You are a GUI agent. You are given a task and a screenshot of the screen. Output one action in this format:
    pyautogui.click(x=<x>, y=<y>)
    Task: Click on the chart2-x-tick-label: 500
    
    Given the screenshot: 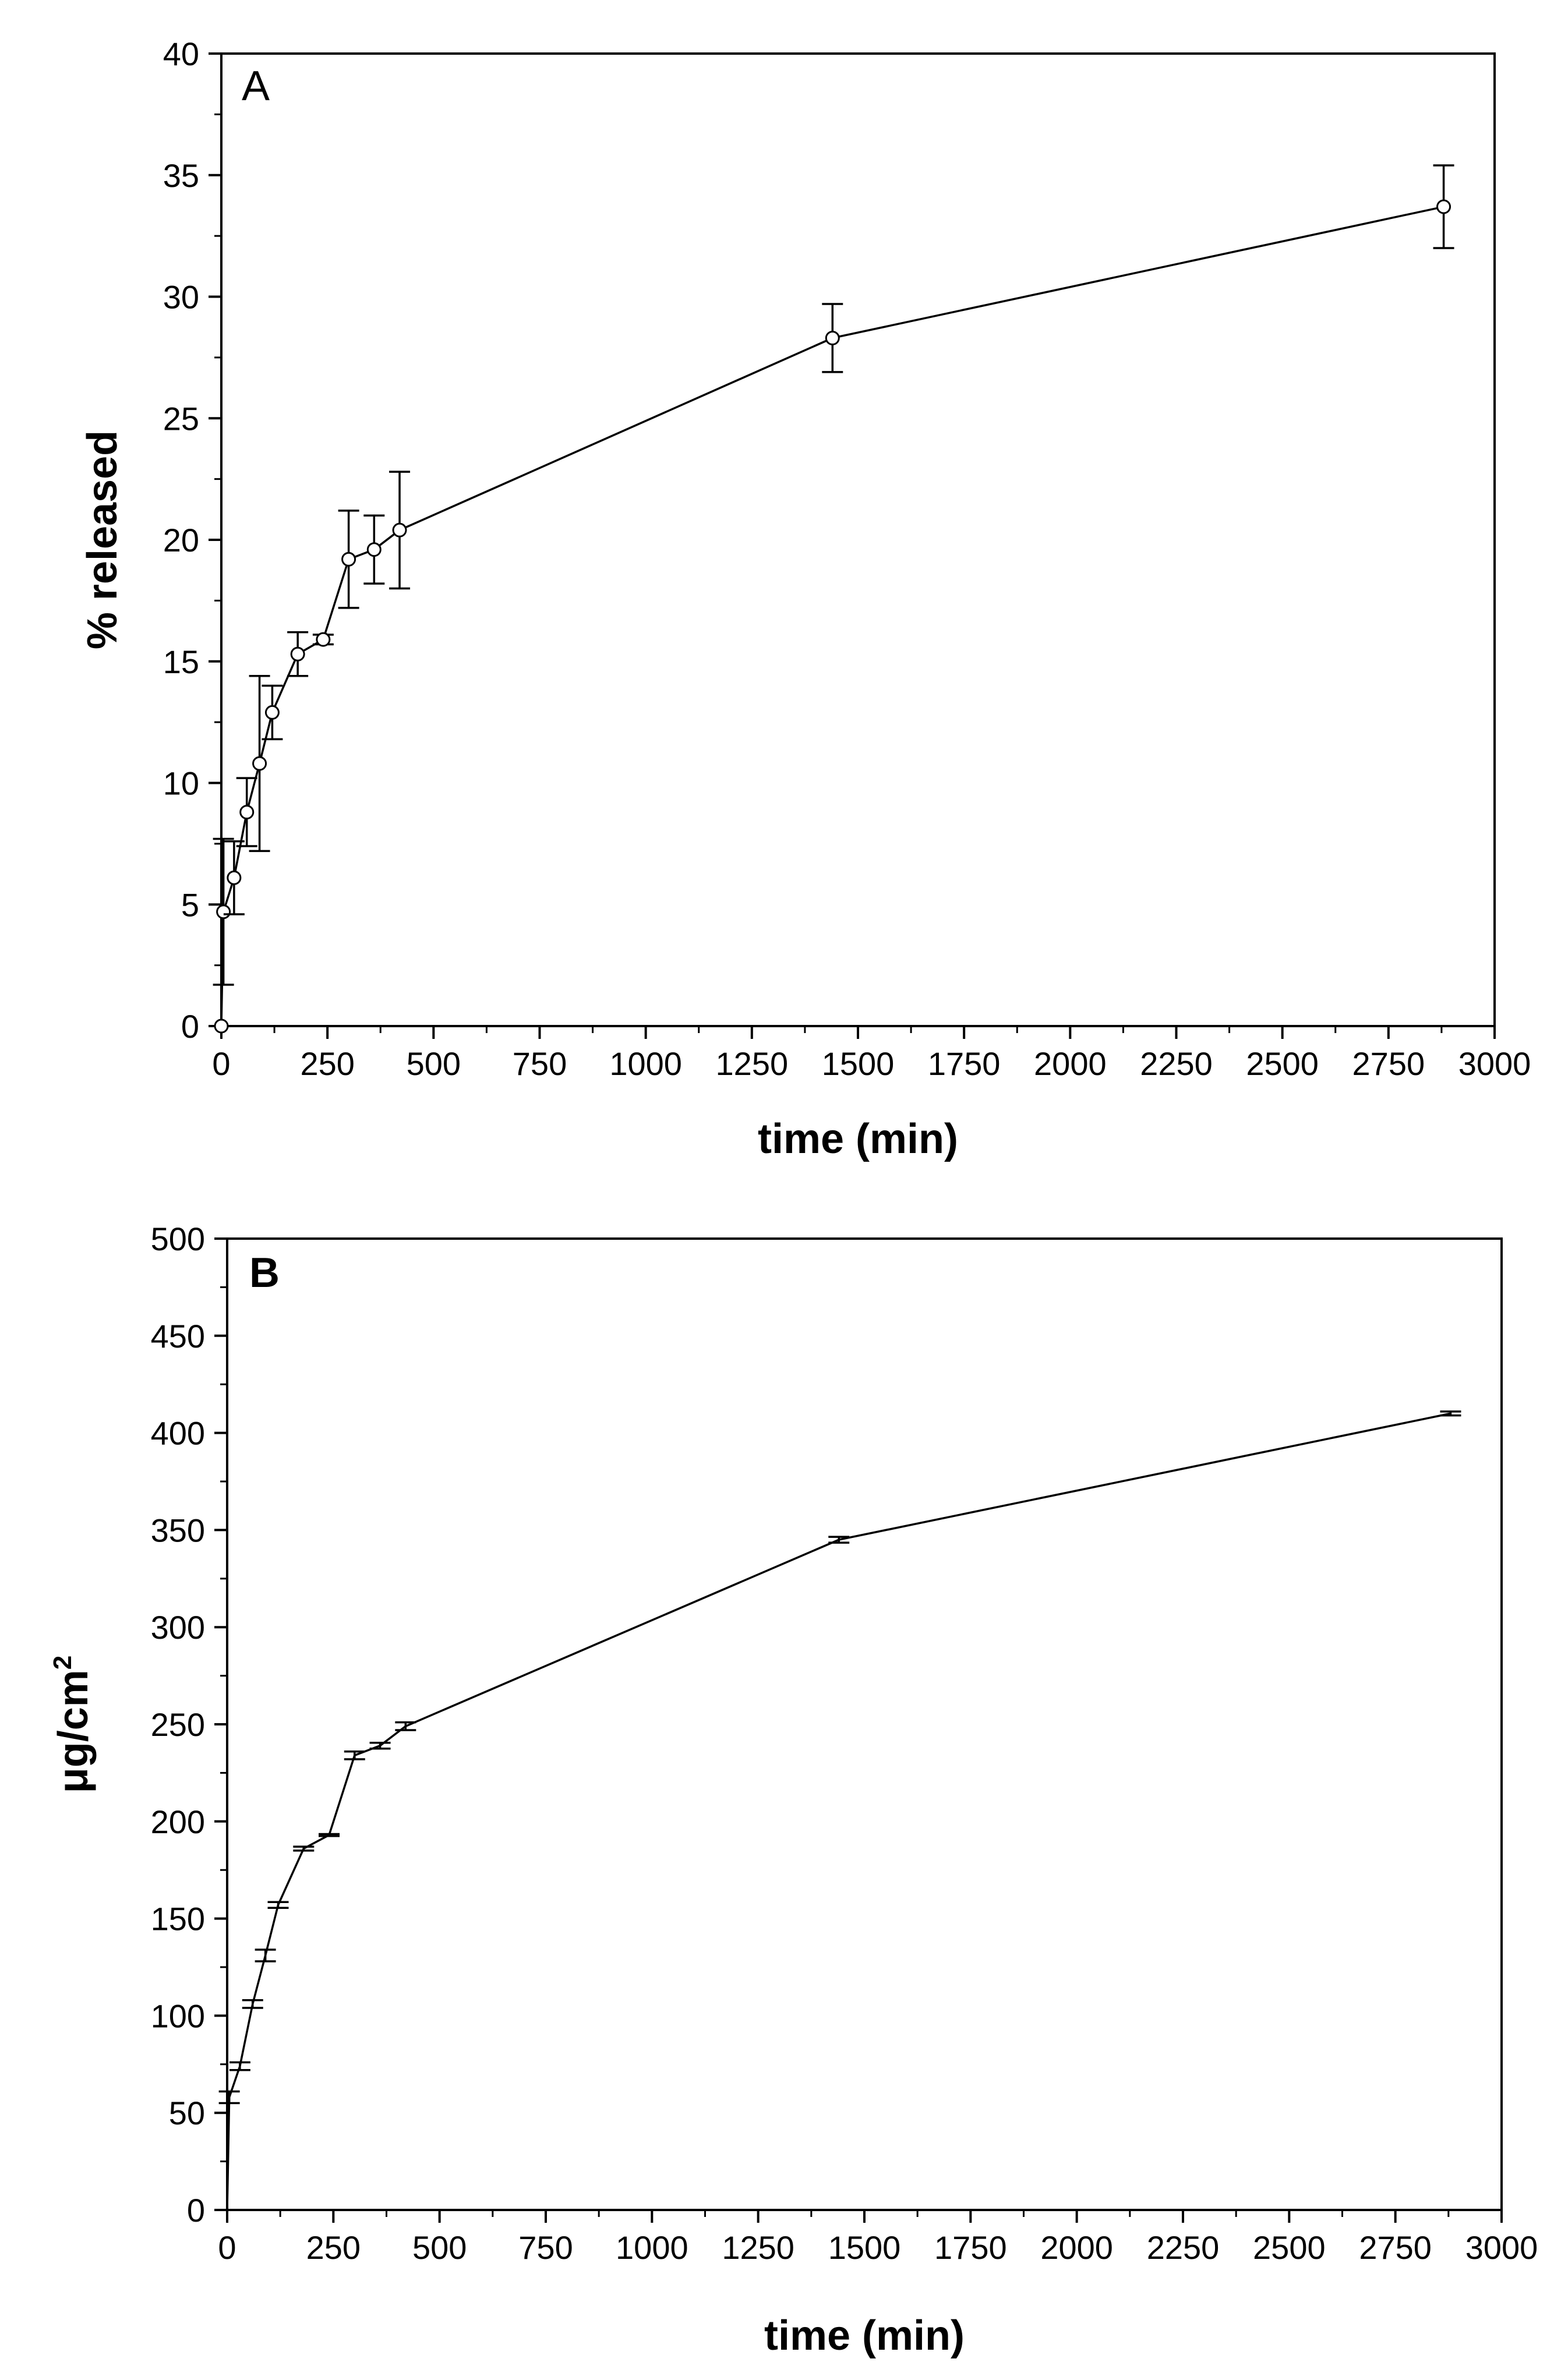 What is the action you would take?
    pyautogui.click(x=439, y=2247)
    